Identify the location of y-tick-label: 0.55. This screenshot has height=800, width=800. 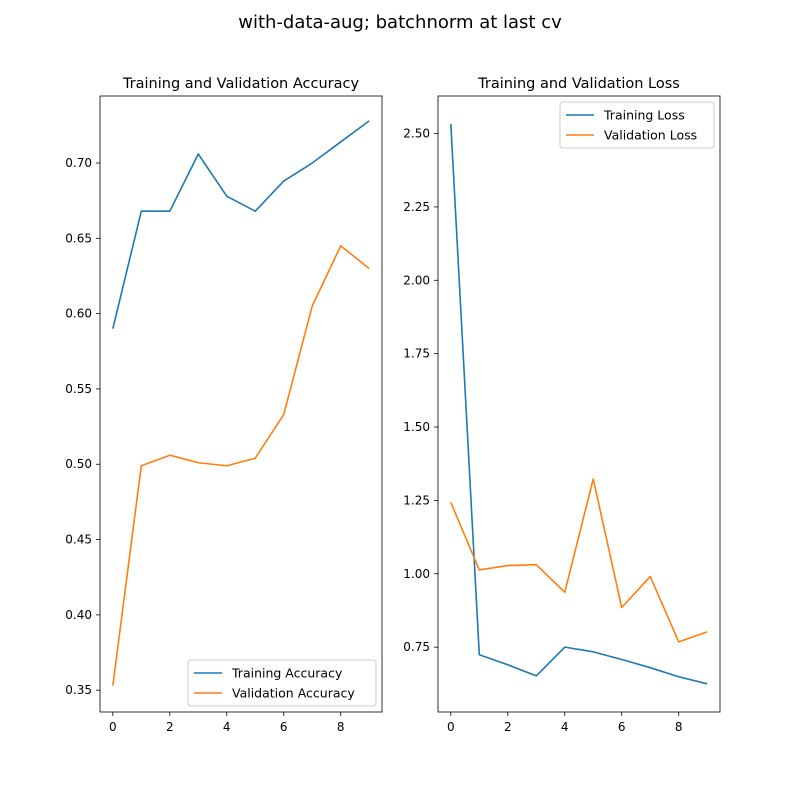
(78, 389).